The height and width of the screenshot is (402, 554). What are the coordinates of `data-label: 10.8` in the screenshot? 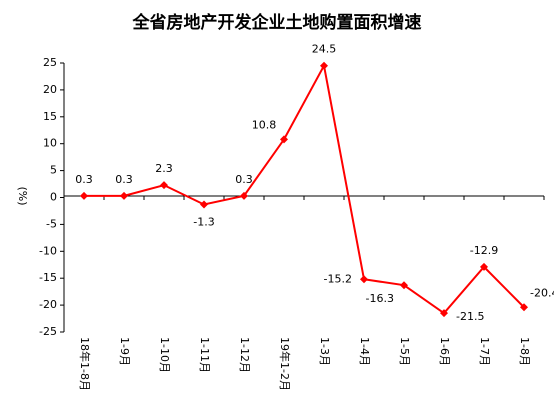 It's located at (264, 124).